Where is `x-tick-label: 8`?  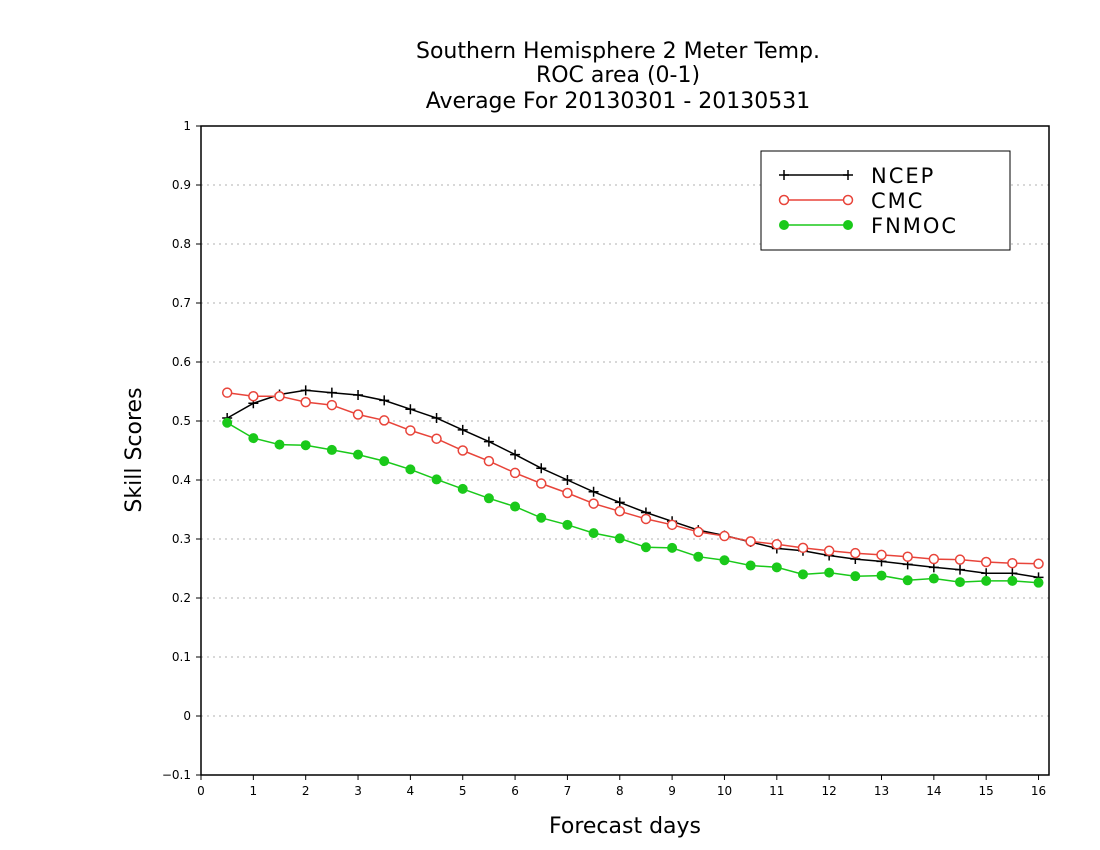 x-tick-label: 8 is located at coordinates (620, 791).